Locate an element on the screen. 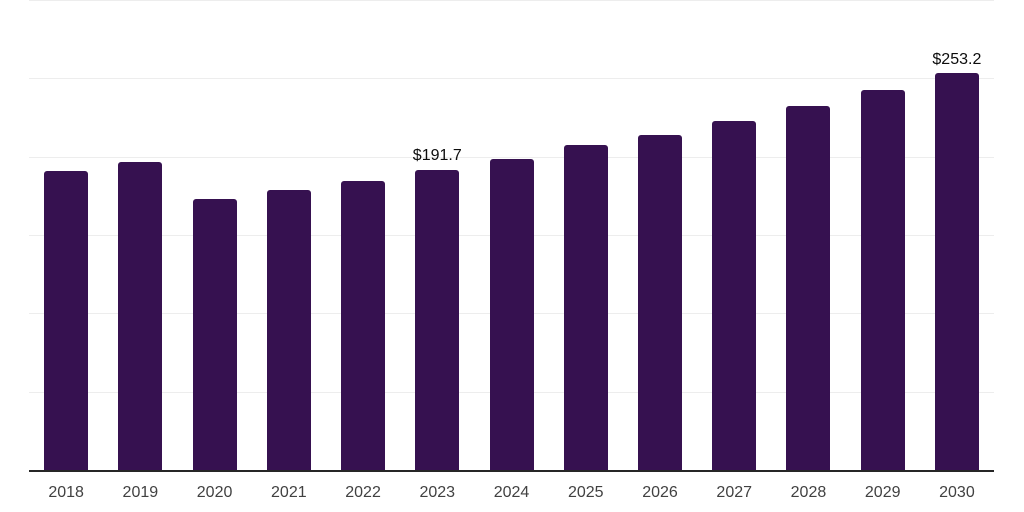 This screenshot has height=512, width=1024. bar-value-label-2023: $191.7 is located at coordinates (437, 156).